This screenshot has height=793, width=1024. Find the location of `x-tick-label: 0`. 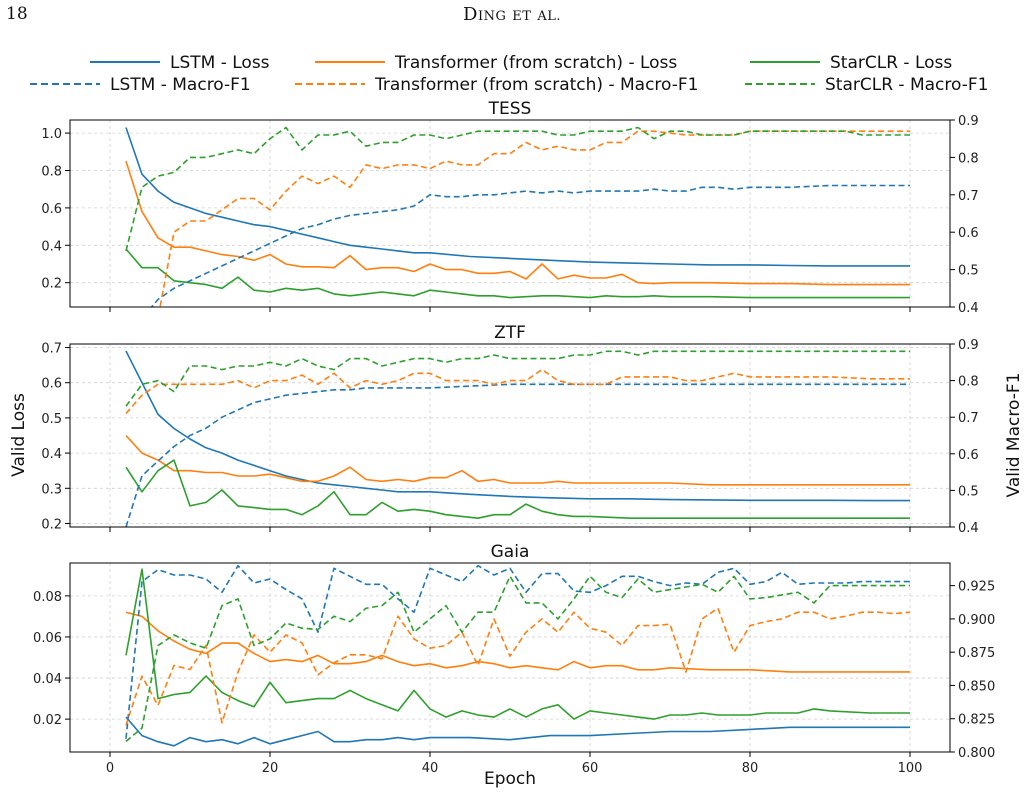

x-tick-label: 0 is located at coordinates (110, 768).